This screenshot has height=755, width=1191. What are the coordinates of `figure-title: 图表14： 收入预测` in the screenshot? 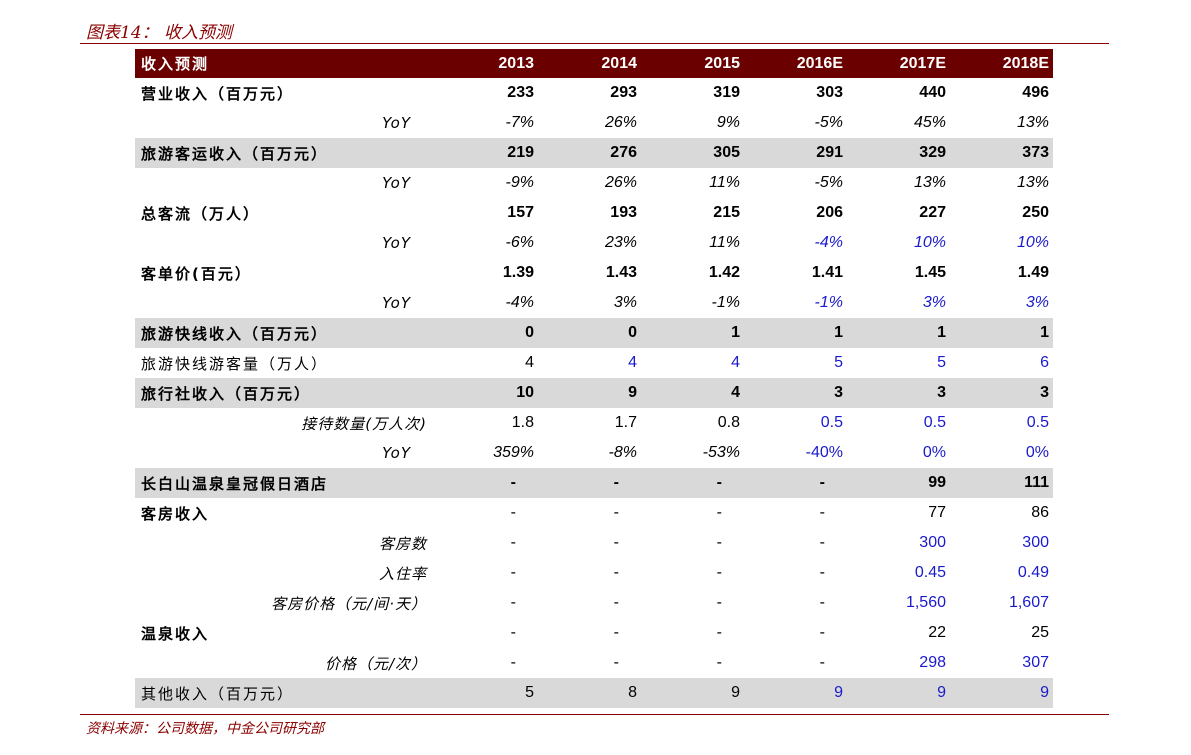 It's located at (159, 33).